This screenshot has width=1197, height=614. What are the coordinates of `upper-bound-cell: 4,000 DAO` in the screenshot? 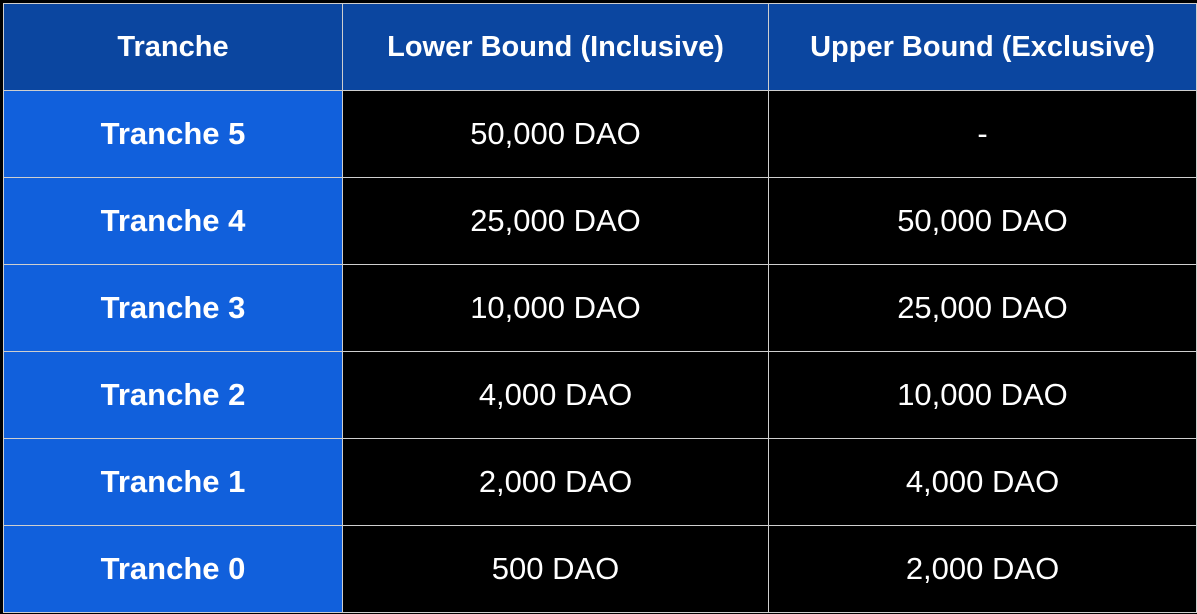 It's located at (982, 482).